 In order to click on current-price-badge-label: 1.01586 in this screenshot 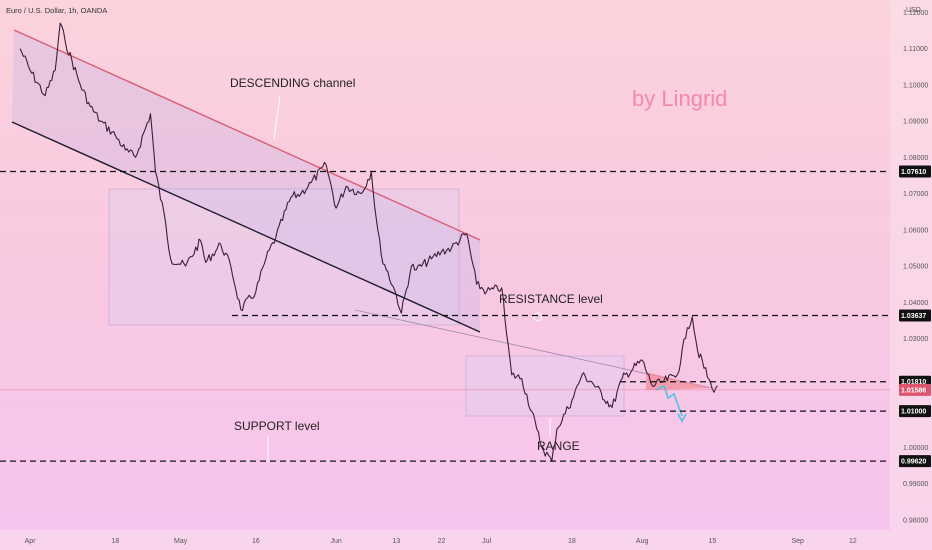, I will do `click(913, 390)`.